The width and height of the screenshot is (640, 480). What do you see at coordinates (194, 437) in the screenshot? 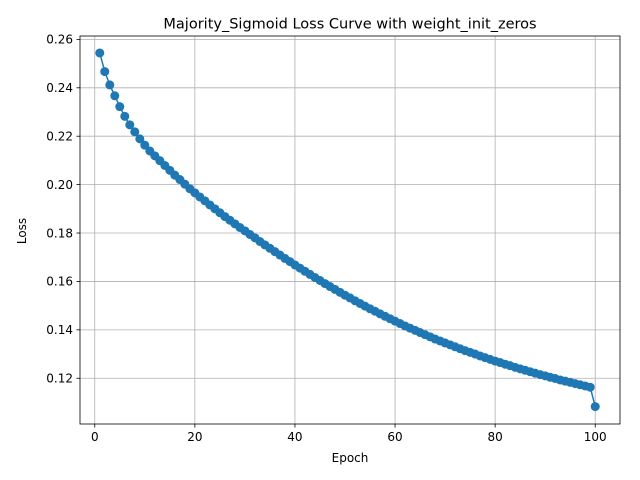
I see `x-tick-label: 20` at bounding box center [194, 437].